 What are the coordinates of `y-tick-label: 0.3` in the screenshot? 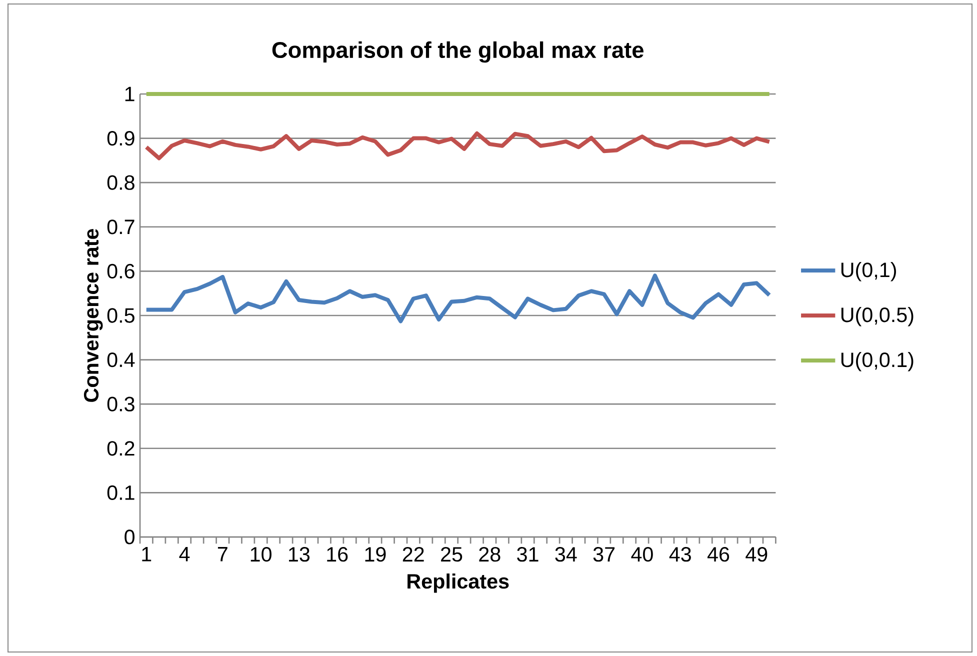 It's located at (120, 404).